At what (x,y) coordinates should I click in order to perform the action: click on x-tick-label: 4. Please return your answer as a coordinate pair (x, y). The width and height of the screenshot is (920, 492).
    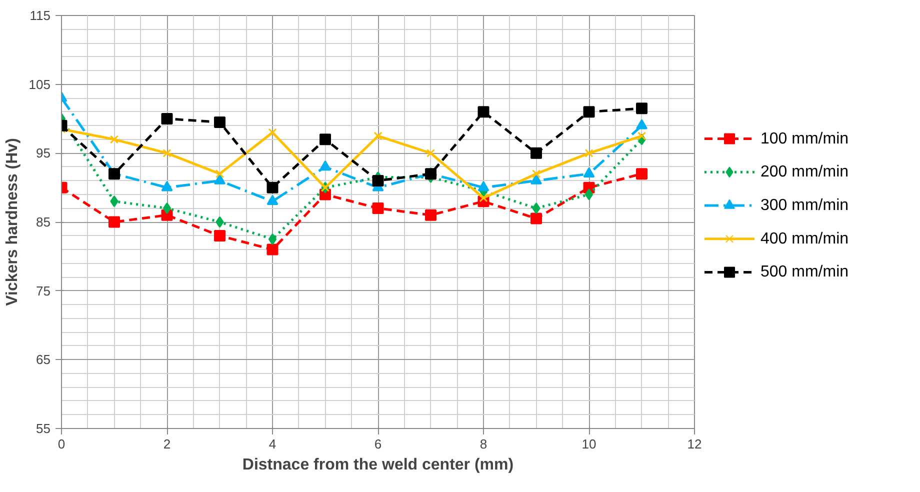
    Looking at the image, I should click on (272, 444).